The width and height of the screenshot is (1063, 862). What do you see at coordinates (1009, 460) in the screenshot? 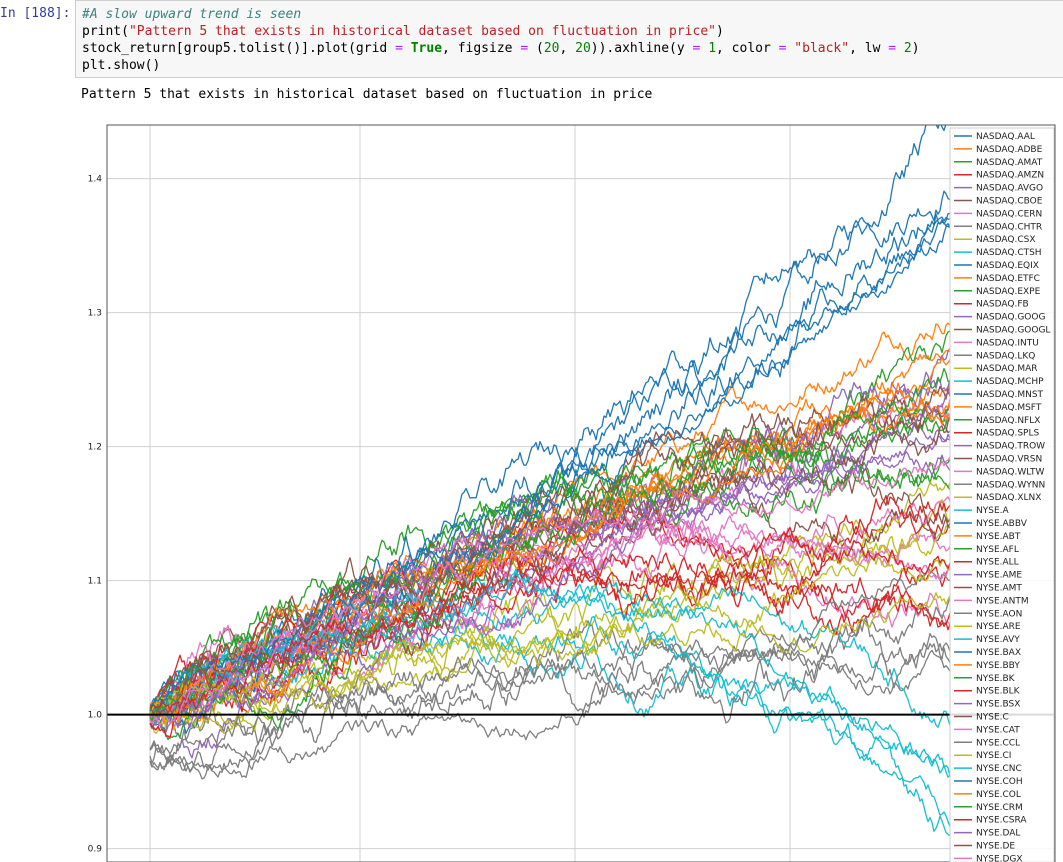
I see `legend-label: NASDAQ.VRSN` at bounding box center [1009, 460].